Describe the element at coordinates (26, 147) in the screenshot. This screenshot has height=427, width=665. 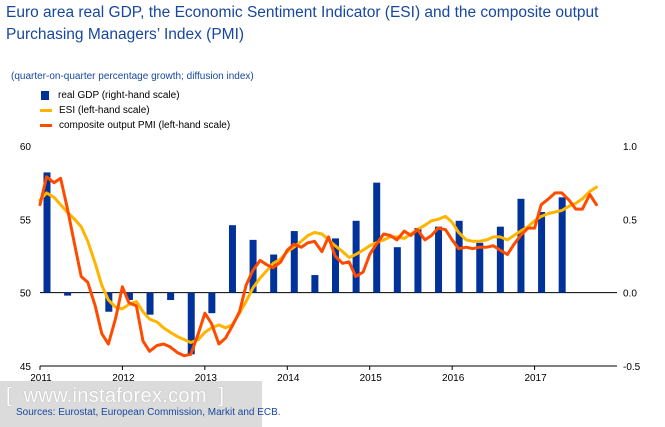
I see `y-left-tick-label: 60` at that location.